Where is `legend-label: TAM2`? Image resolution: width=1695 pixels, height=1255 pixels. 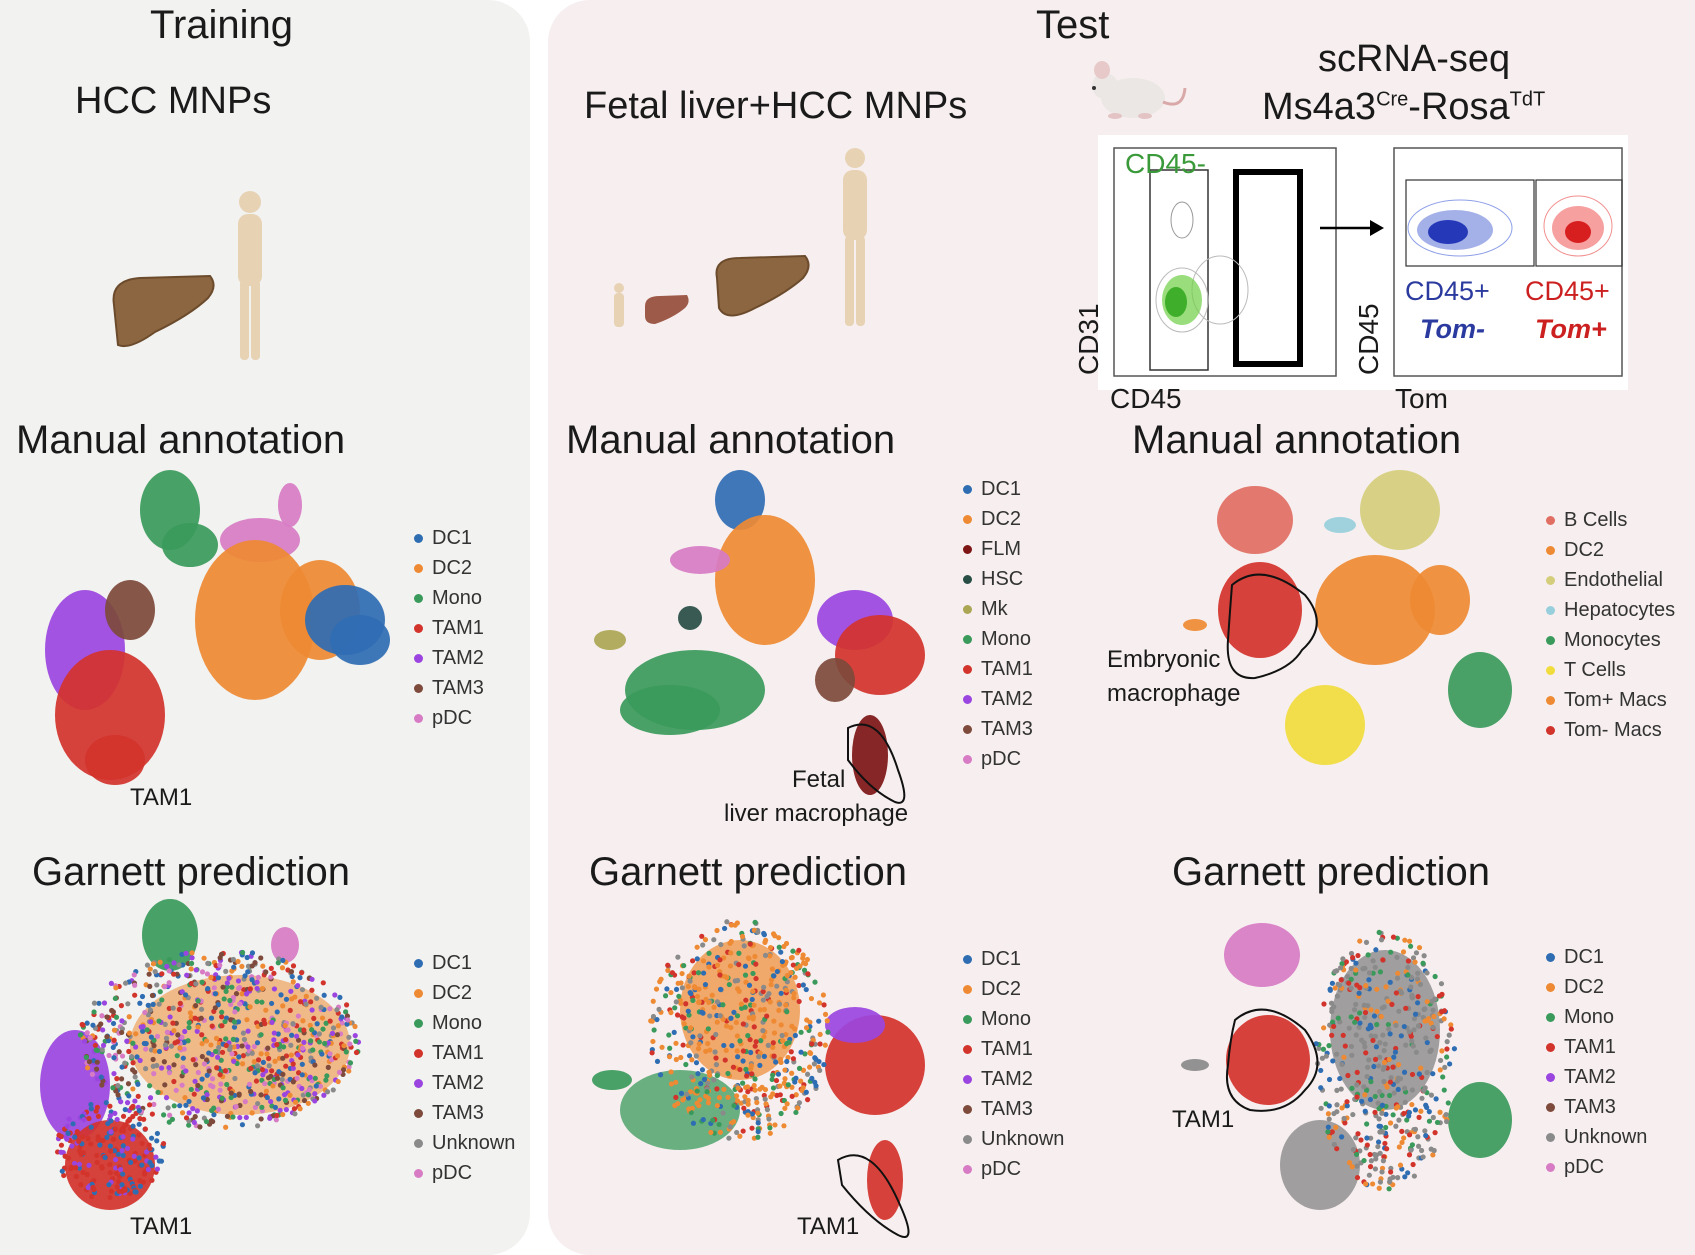
legend-label: TAM2 is located at coordinates (1007, 698).